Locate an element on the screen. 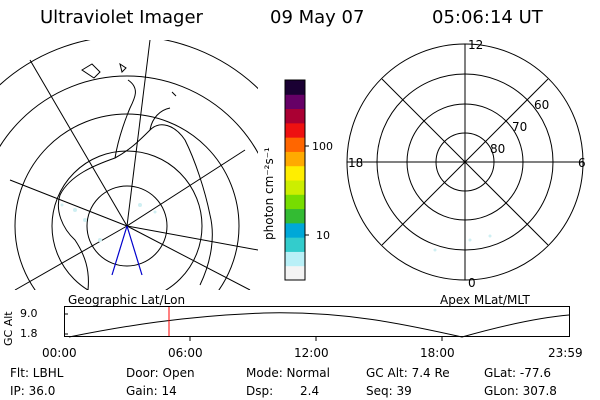 The image size is (600, 400). mlt-line is located at coordinates (465, 162).